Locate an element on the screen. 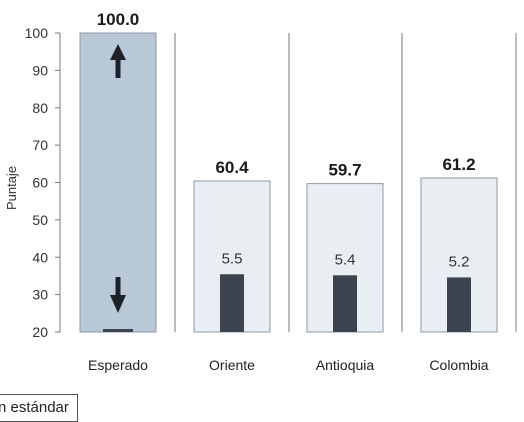 This screenshot has height=422, width=524. y-tick-label: 80 is located at coordinates (40, 108).